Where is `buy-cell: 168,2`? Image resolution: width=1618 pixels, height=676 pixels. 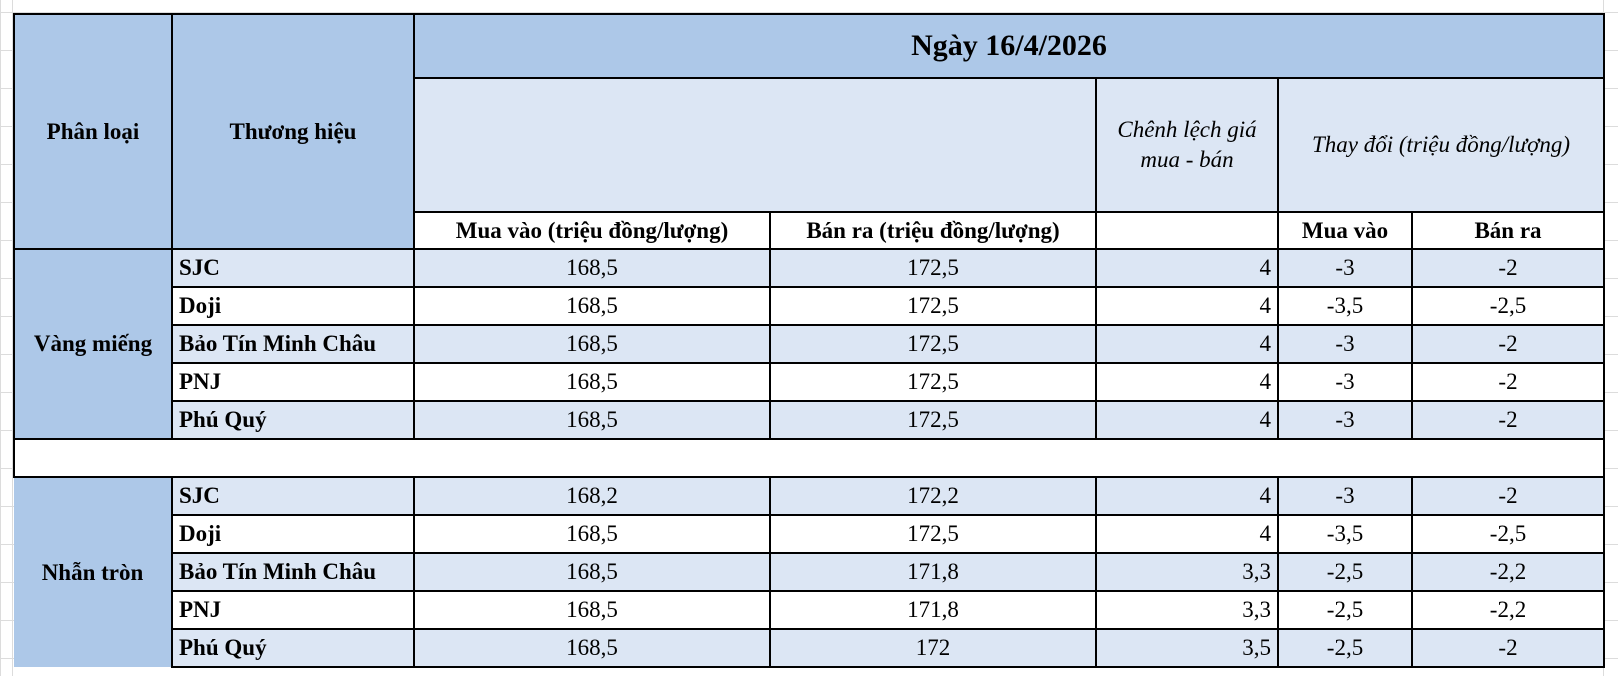 buy-cell: 168,2 is located at coordinates (592, 496).